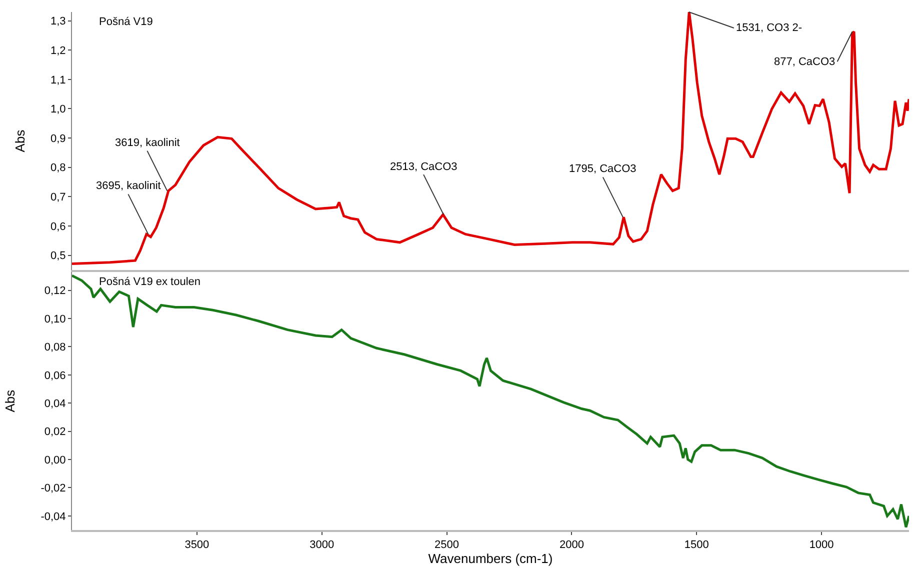  I want to click on chart-title: Pošná V19, so click(126, 22).